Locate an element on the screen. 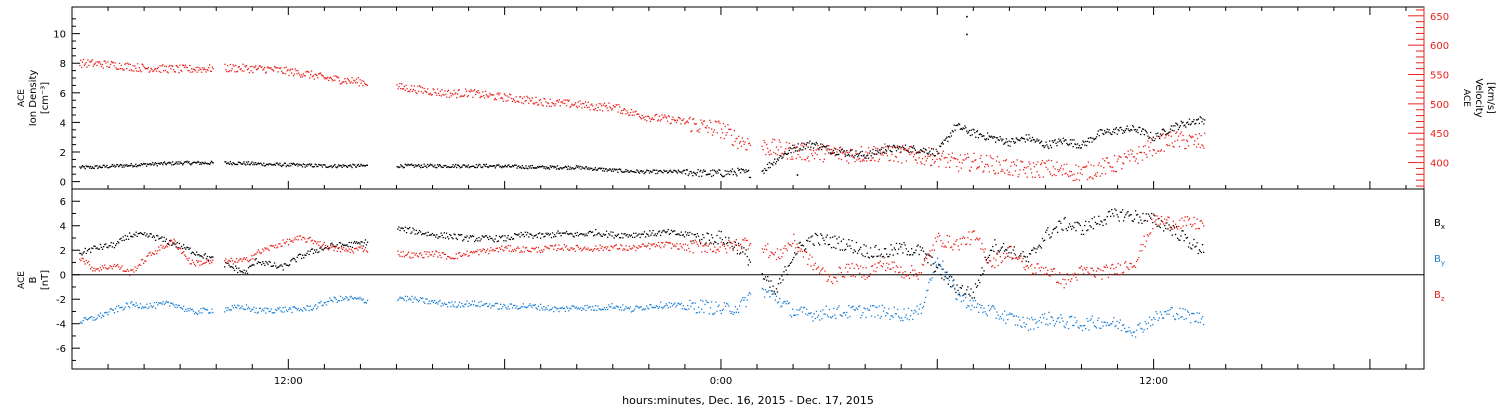 This screenshot has width=1500, height=410. density-outlier is located at coordinates (967, 16).